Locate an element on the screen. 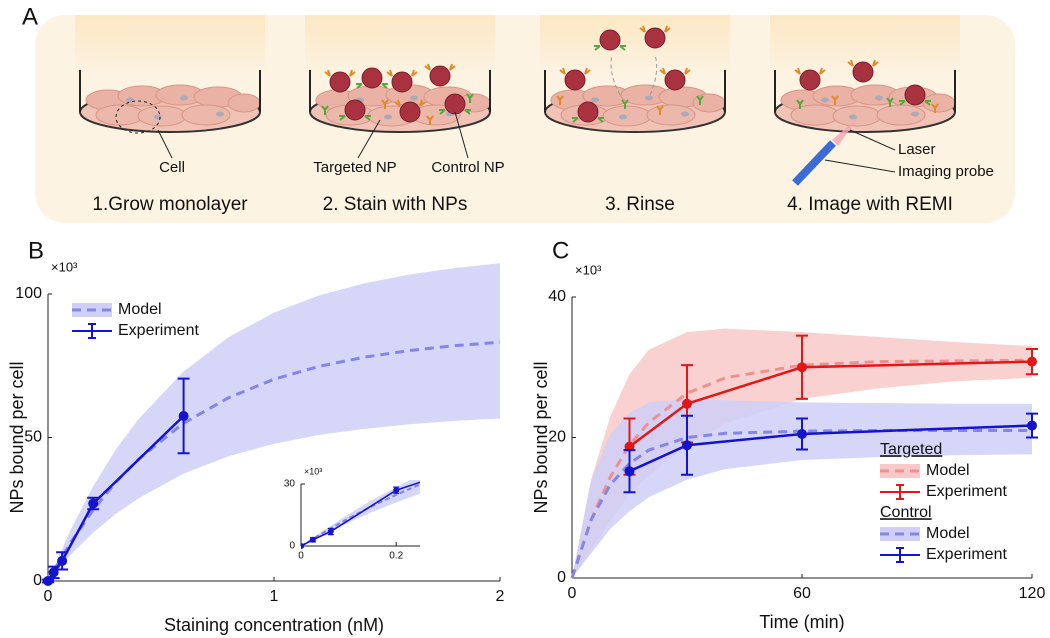 Image resolution: width=1050 pixels, height=638 pixels. x-tick-label: 120 is located at coordinates (1032, 593).